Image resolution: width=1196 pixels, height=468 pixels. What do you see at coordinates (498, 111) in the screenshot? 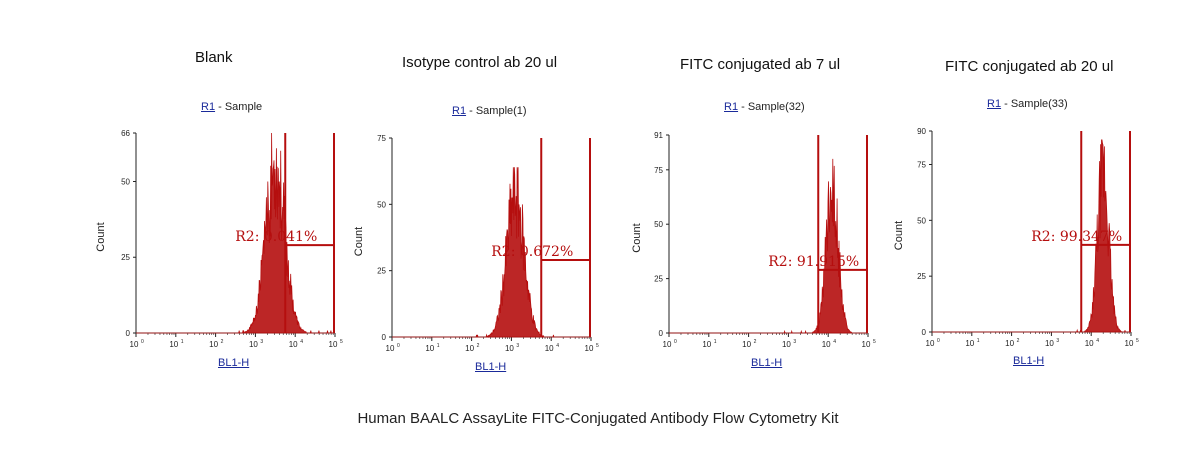
I see `gate-sample-text: - Sample(1)` at bounding box center [498, 111].